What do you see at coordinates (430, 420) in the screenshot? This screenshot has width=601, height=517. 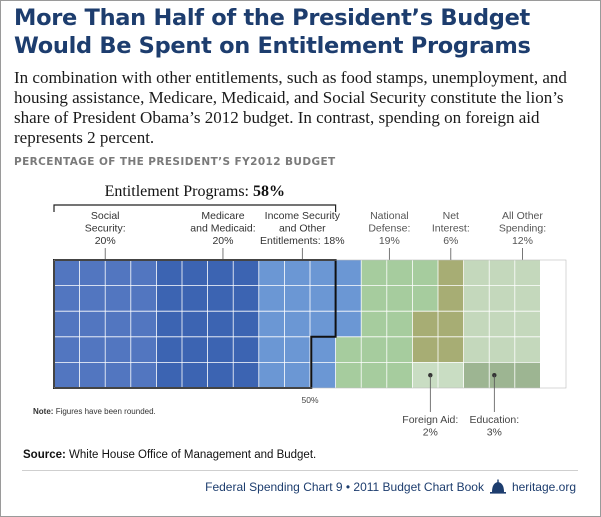 I see `label-line: Foreign Aid:` at bounding box center [430, 420].